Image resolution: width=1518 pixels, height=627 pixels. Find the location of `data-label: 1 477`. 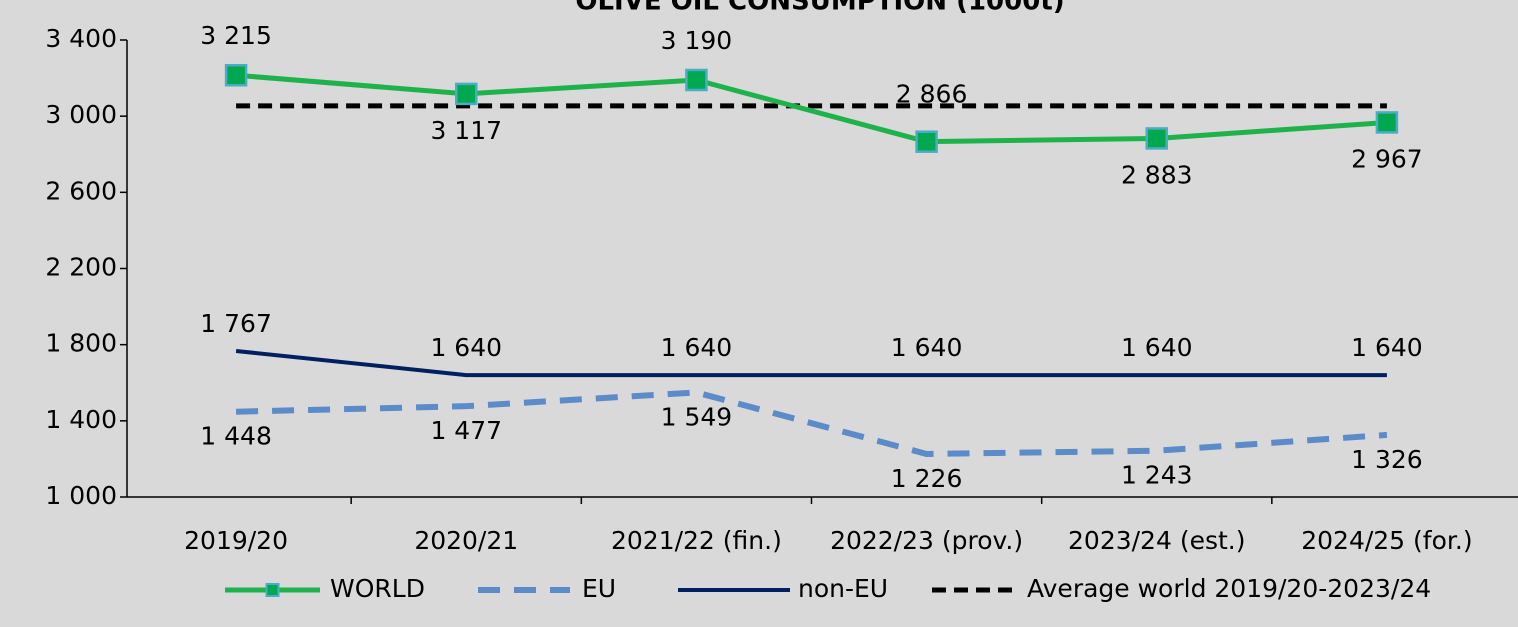

data-label: 1 477 is located at coordinates (466, 430).